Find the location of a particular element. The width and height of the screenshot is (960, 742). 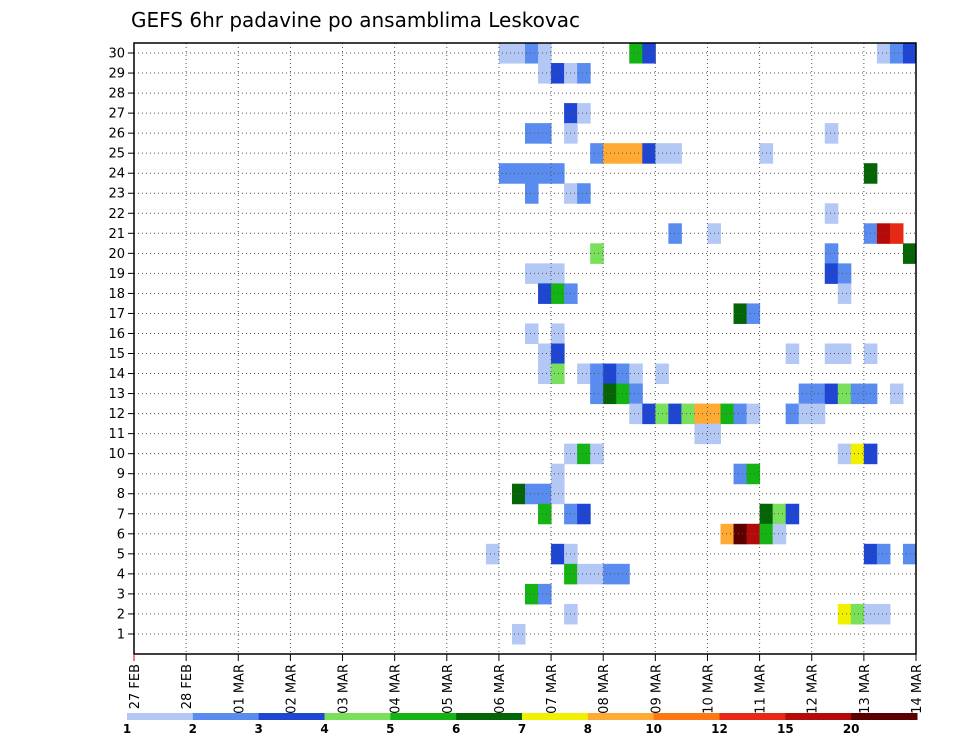

x-tick-label: 11 MAR is located at coordinates (761, 689).